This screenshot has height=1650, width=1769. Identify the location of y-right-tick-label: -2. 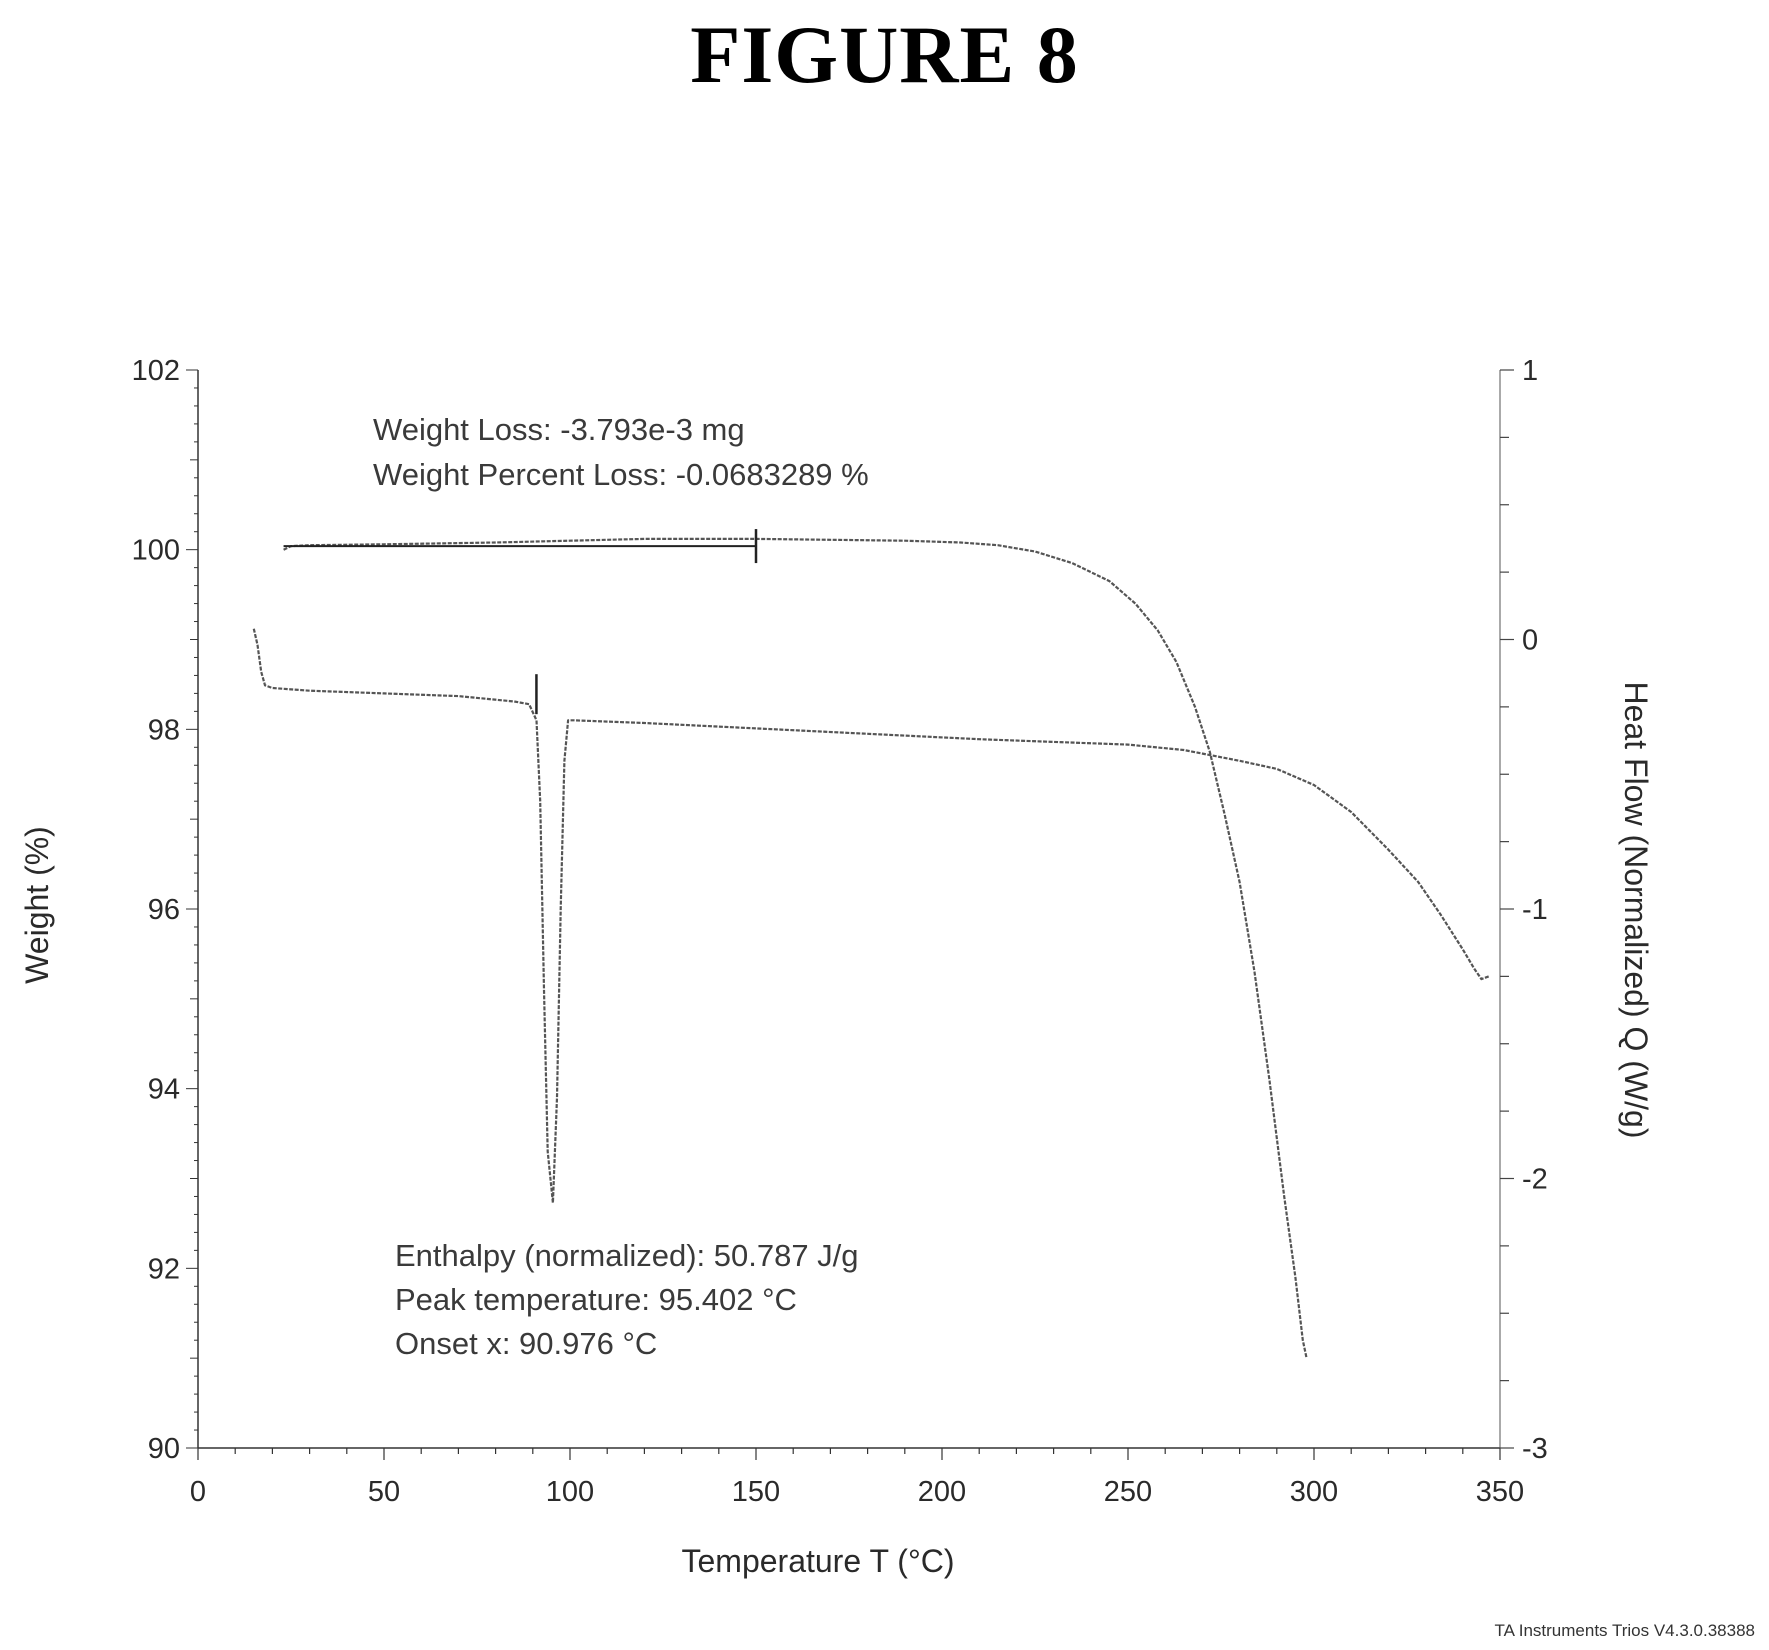
(1535, 1180).